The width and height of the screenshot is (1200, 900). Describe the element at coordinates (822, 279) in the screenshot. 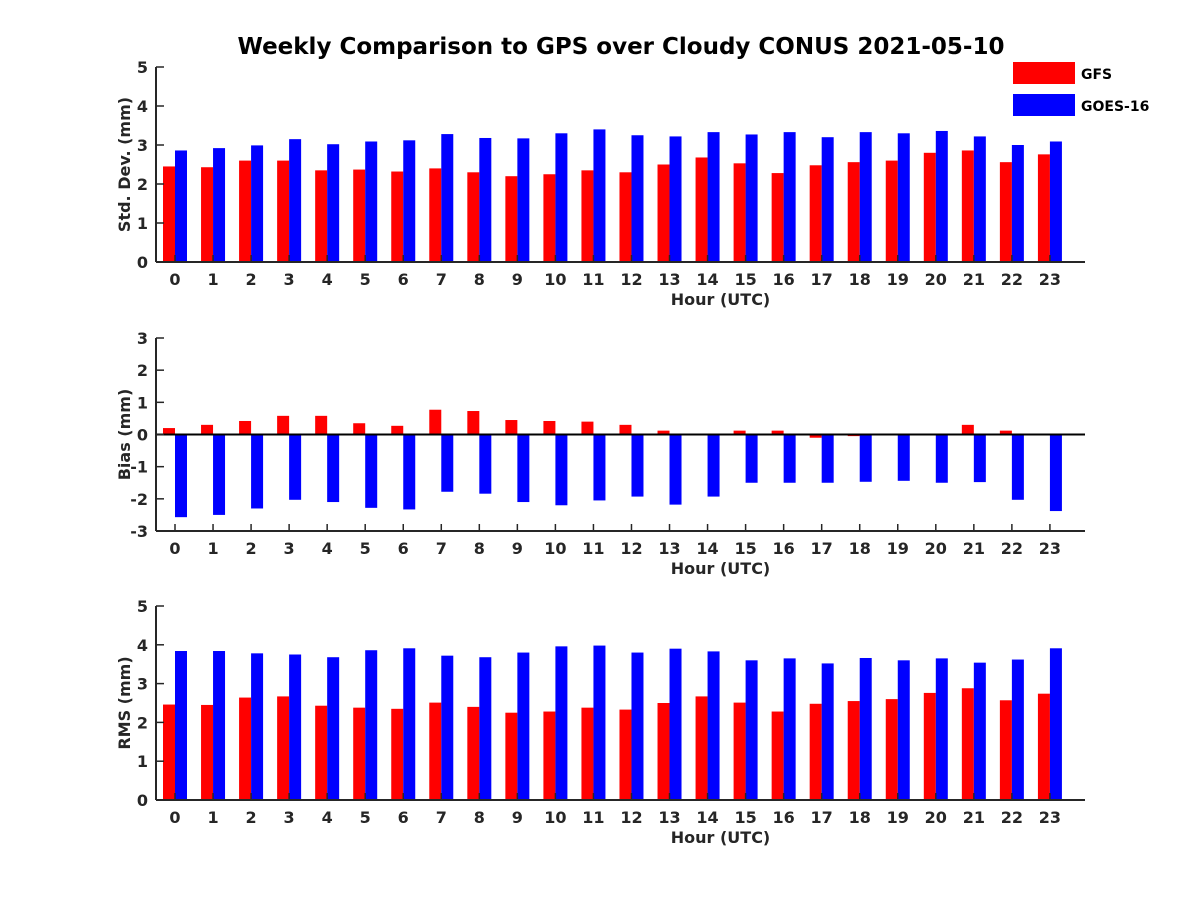

I see `stddev-xtick-label: 17` at that location.